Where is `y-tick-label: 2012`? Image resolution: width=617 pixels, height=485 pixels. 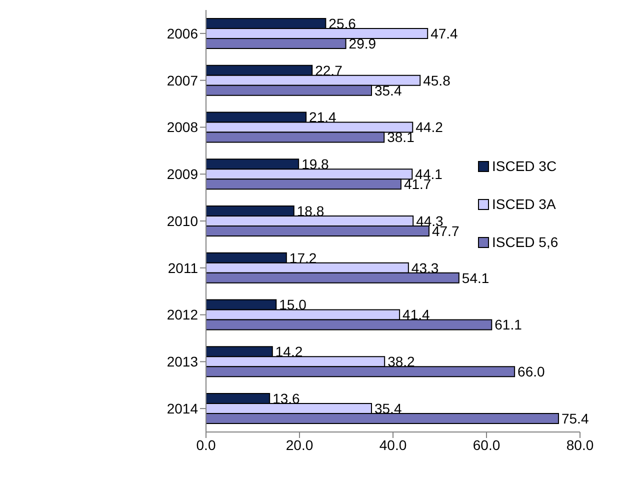
y-tick-label: 2012 is located at coordinates (182, 314).